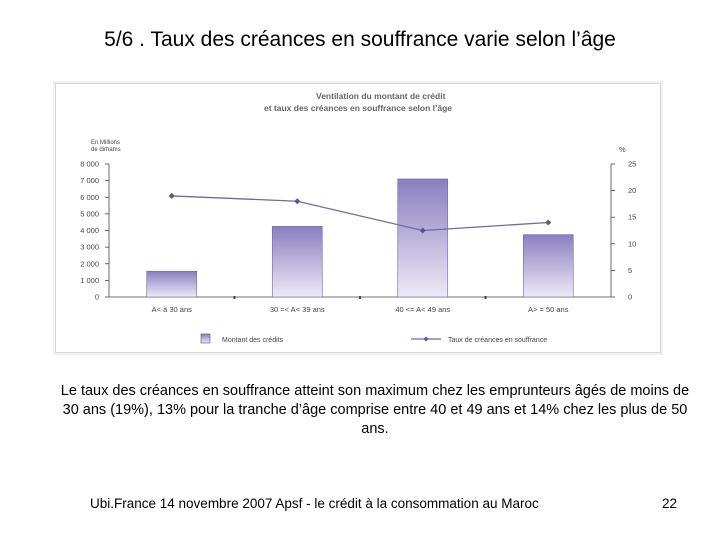  What do you see at coordinates (381, 96) in the screenshot?
I see `chart-title-line1: Ventilation du montant de crédit` at bounding box center [381, 96].